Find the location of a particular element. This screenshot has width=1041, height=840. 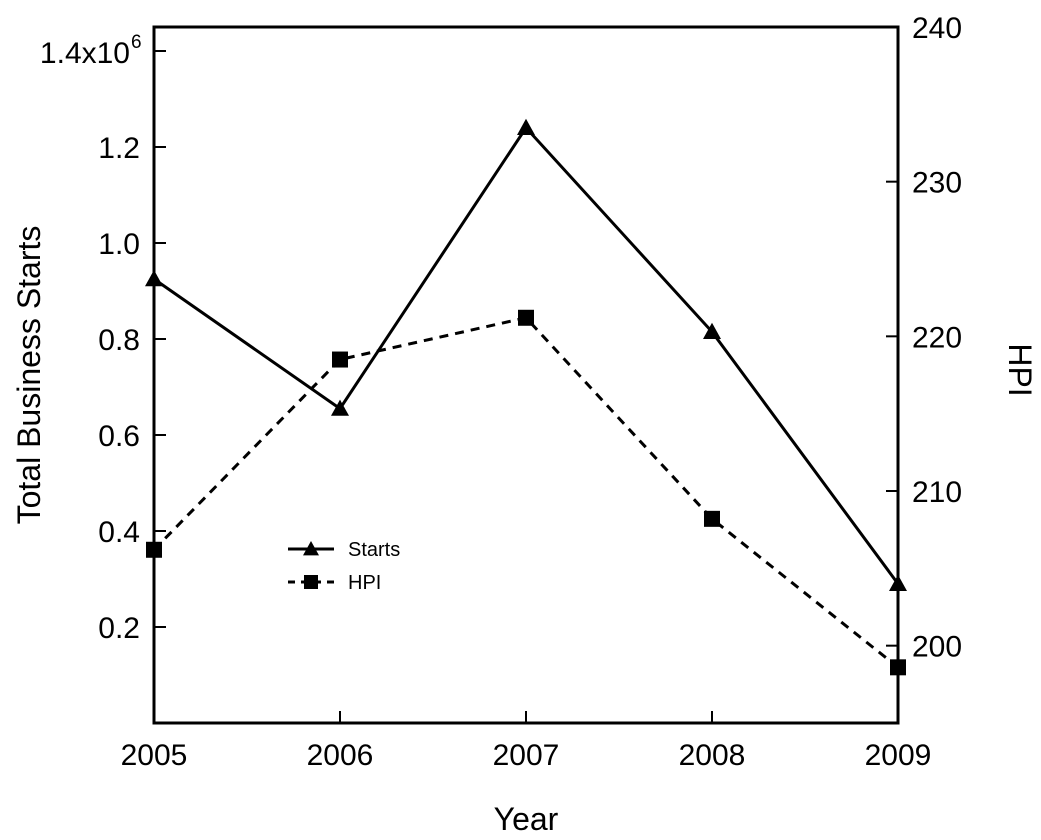

y-right-tick-label: 220 is located at coordinates (937, 337).